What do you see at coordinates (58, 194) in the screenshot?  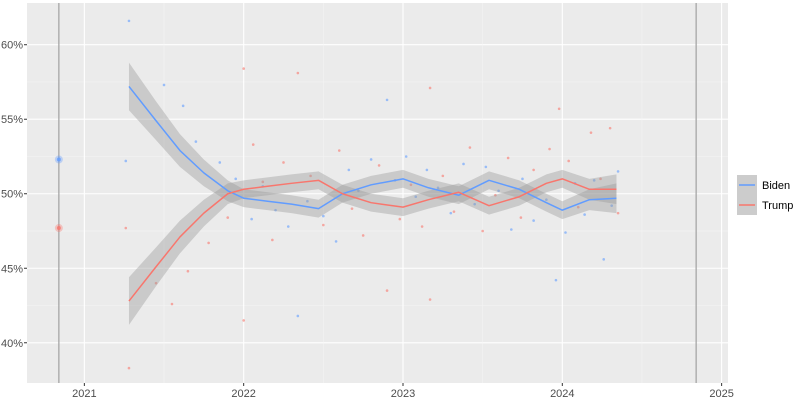 I see `election-result-points` at bounding box center [58, 194].